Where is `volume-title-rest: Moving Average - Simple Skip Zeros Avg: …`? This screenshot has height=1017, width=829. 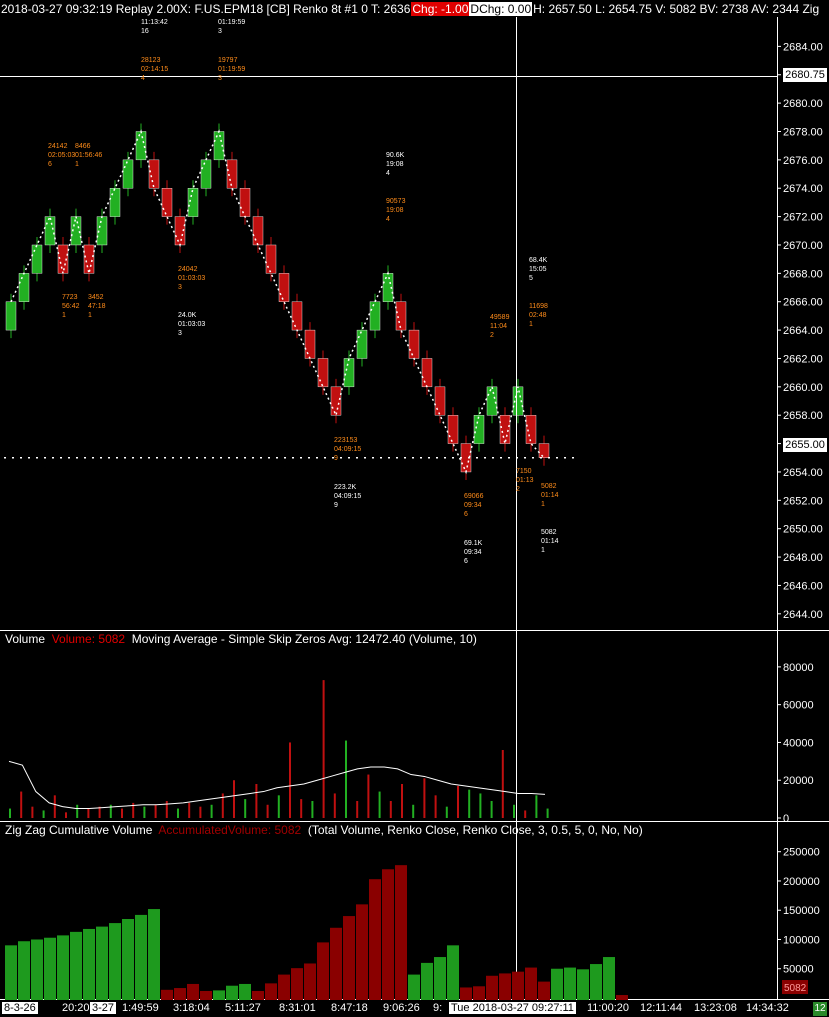 volume-title-rest: Moving Average - Simple Skip Zeros Avg: … is located at coordinates (304, 639).